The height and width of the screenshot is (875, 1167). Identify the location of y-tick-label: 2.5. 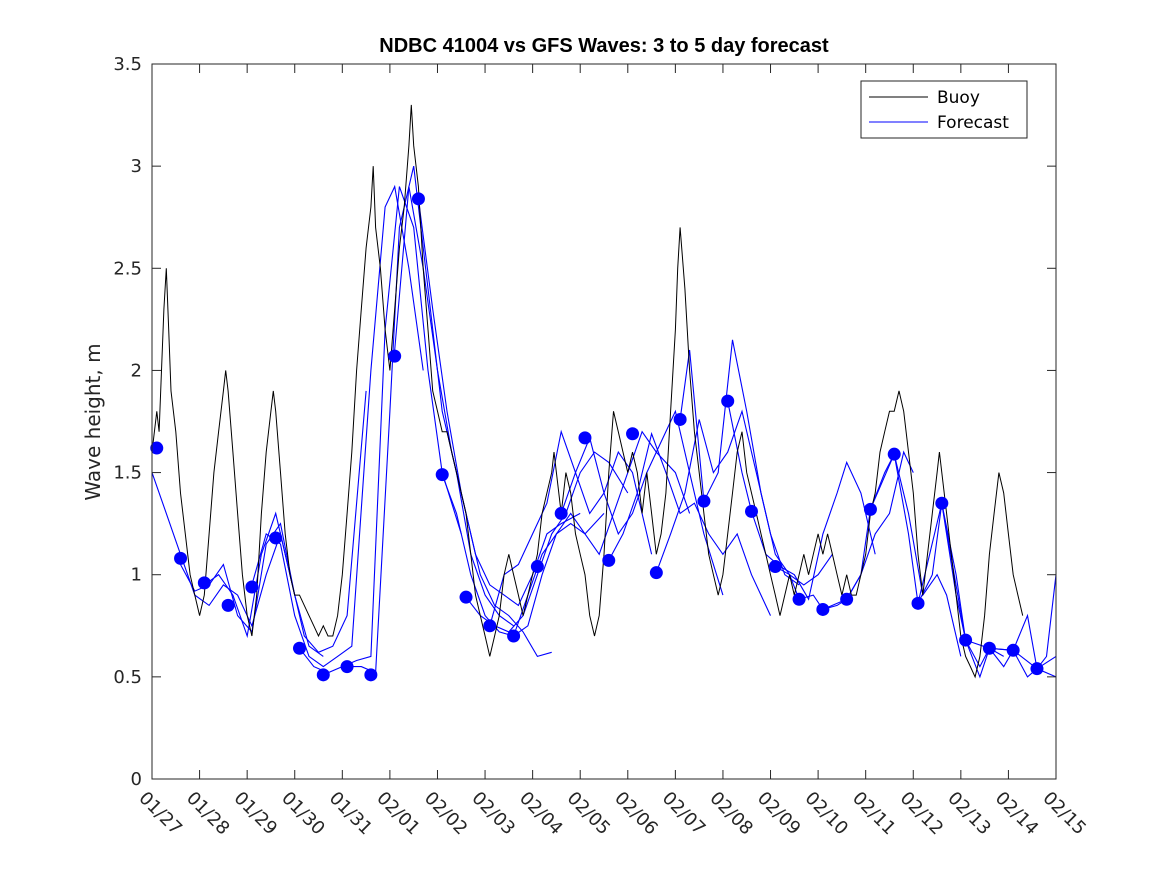
(127, 268).